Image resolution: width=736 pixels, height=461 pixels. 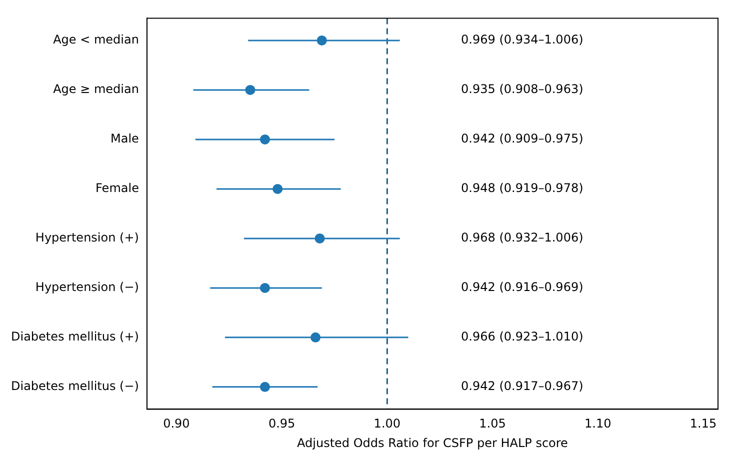 I want to click on y-tick-label: Hypertension (+), so click(x=87, y=237).